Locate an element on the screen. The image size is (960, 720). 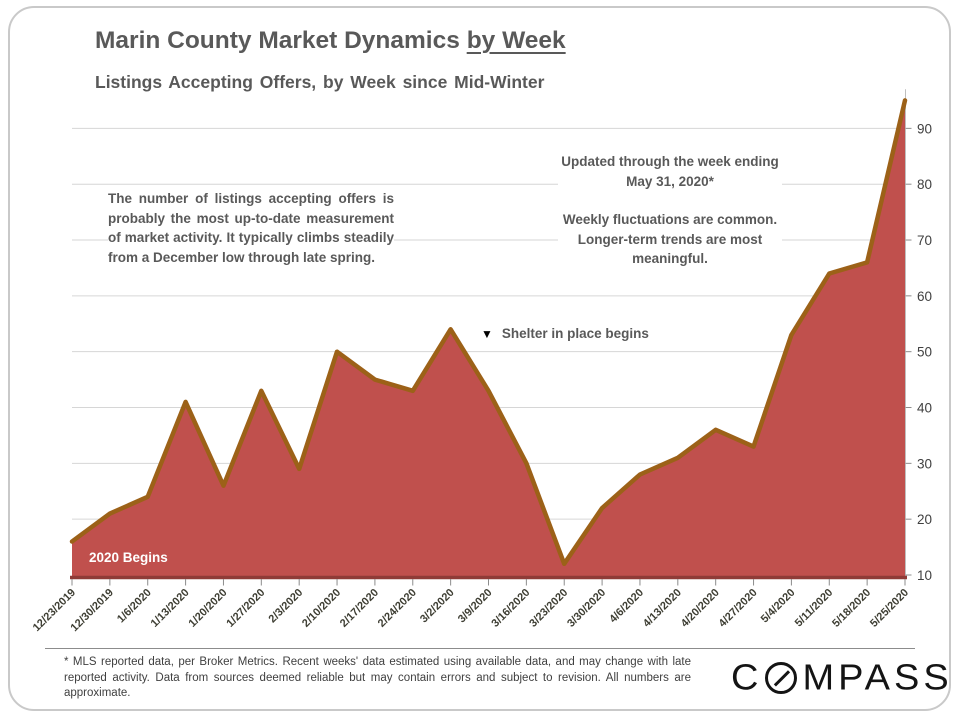
svg-text: 70 is located at coordinates (924, 240).